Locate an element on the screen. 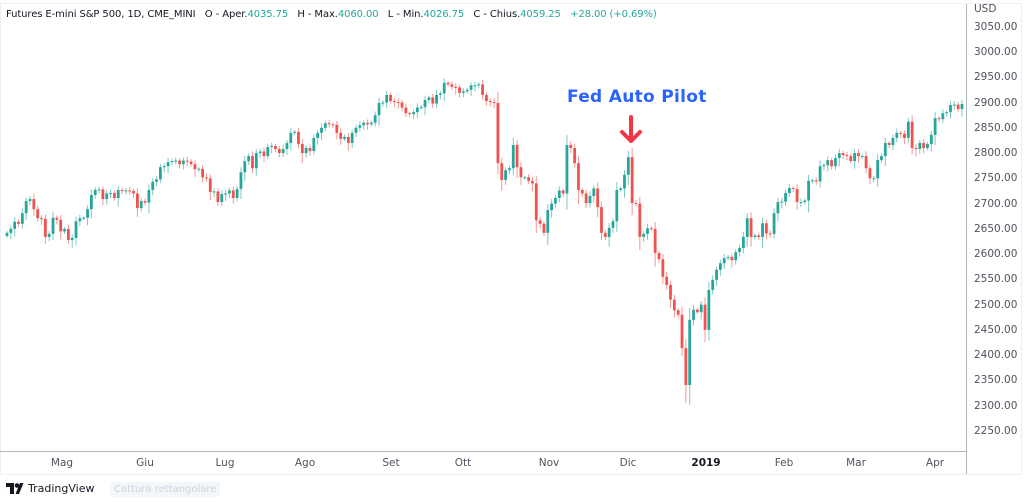  low-label: L - Min. is located at coordinates (405, 14).